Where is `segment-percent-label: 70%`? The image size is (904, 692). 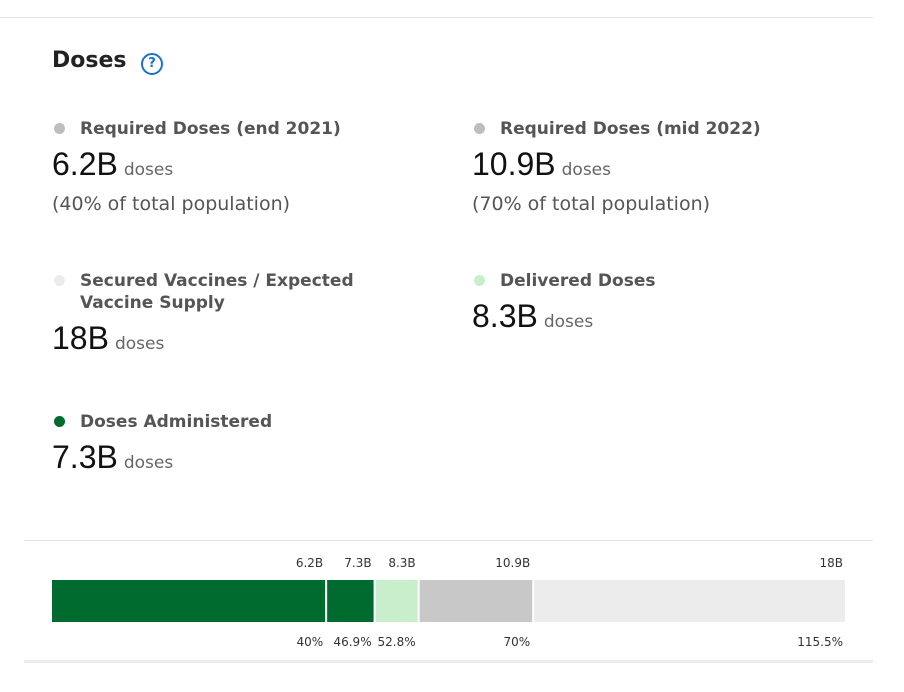
segment-percent-label: 70% is located at coordinates (517, 642).